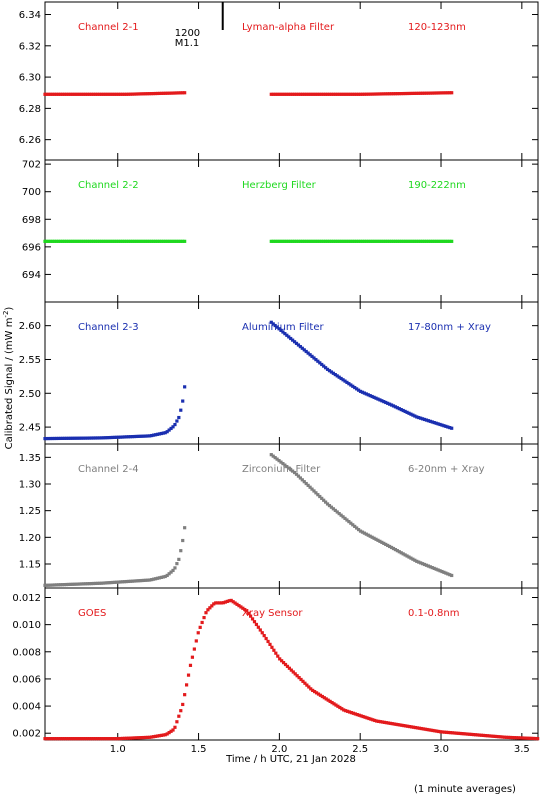 The image size is (550, 804). I want to click on x-tick-label: 2.5, so click(360, 749).